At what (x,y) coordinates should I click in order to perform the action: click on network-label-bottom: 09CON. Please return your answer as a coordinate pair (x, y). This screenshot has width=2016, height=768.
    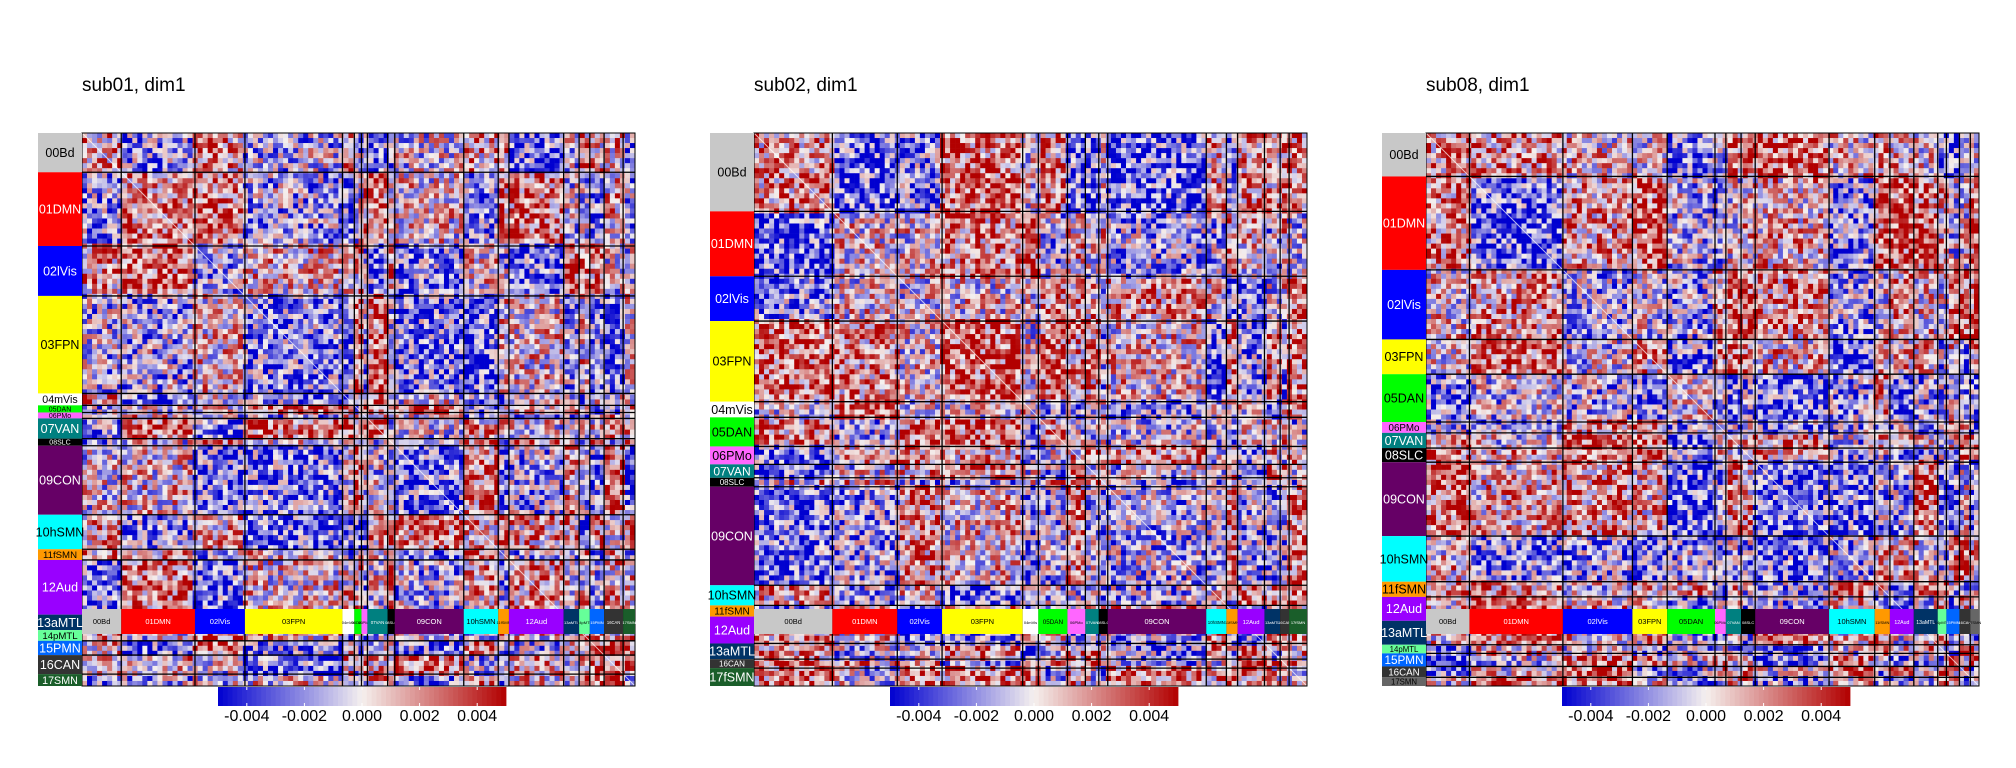
    Looking at the image, I should click on (1792, 621).